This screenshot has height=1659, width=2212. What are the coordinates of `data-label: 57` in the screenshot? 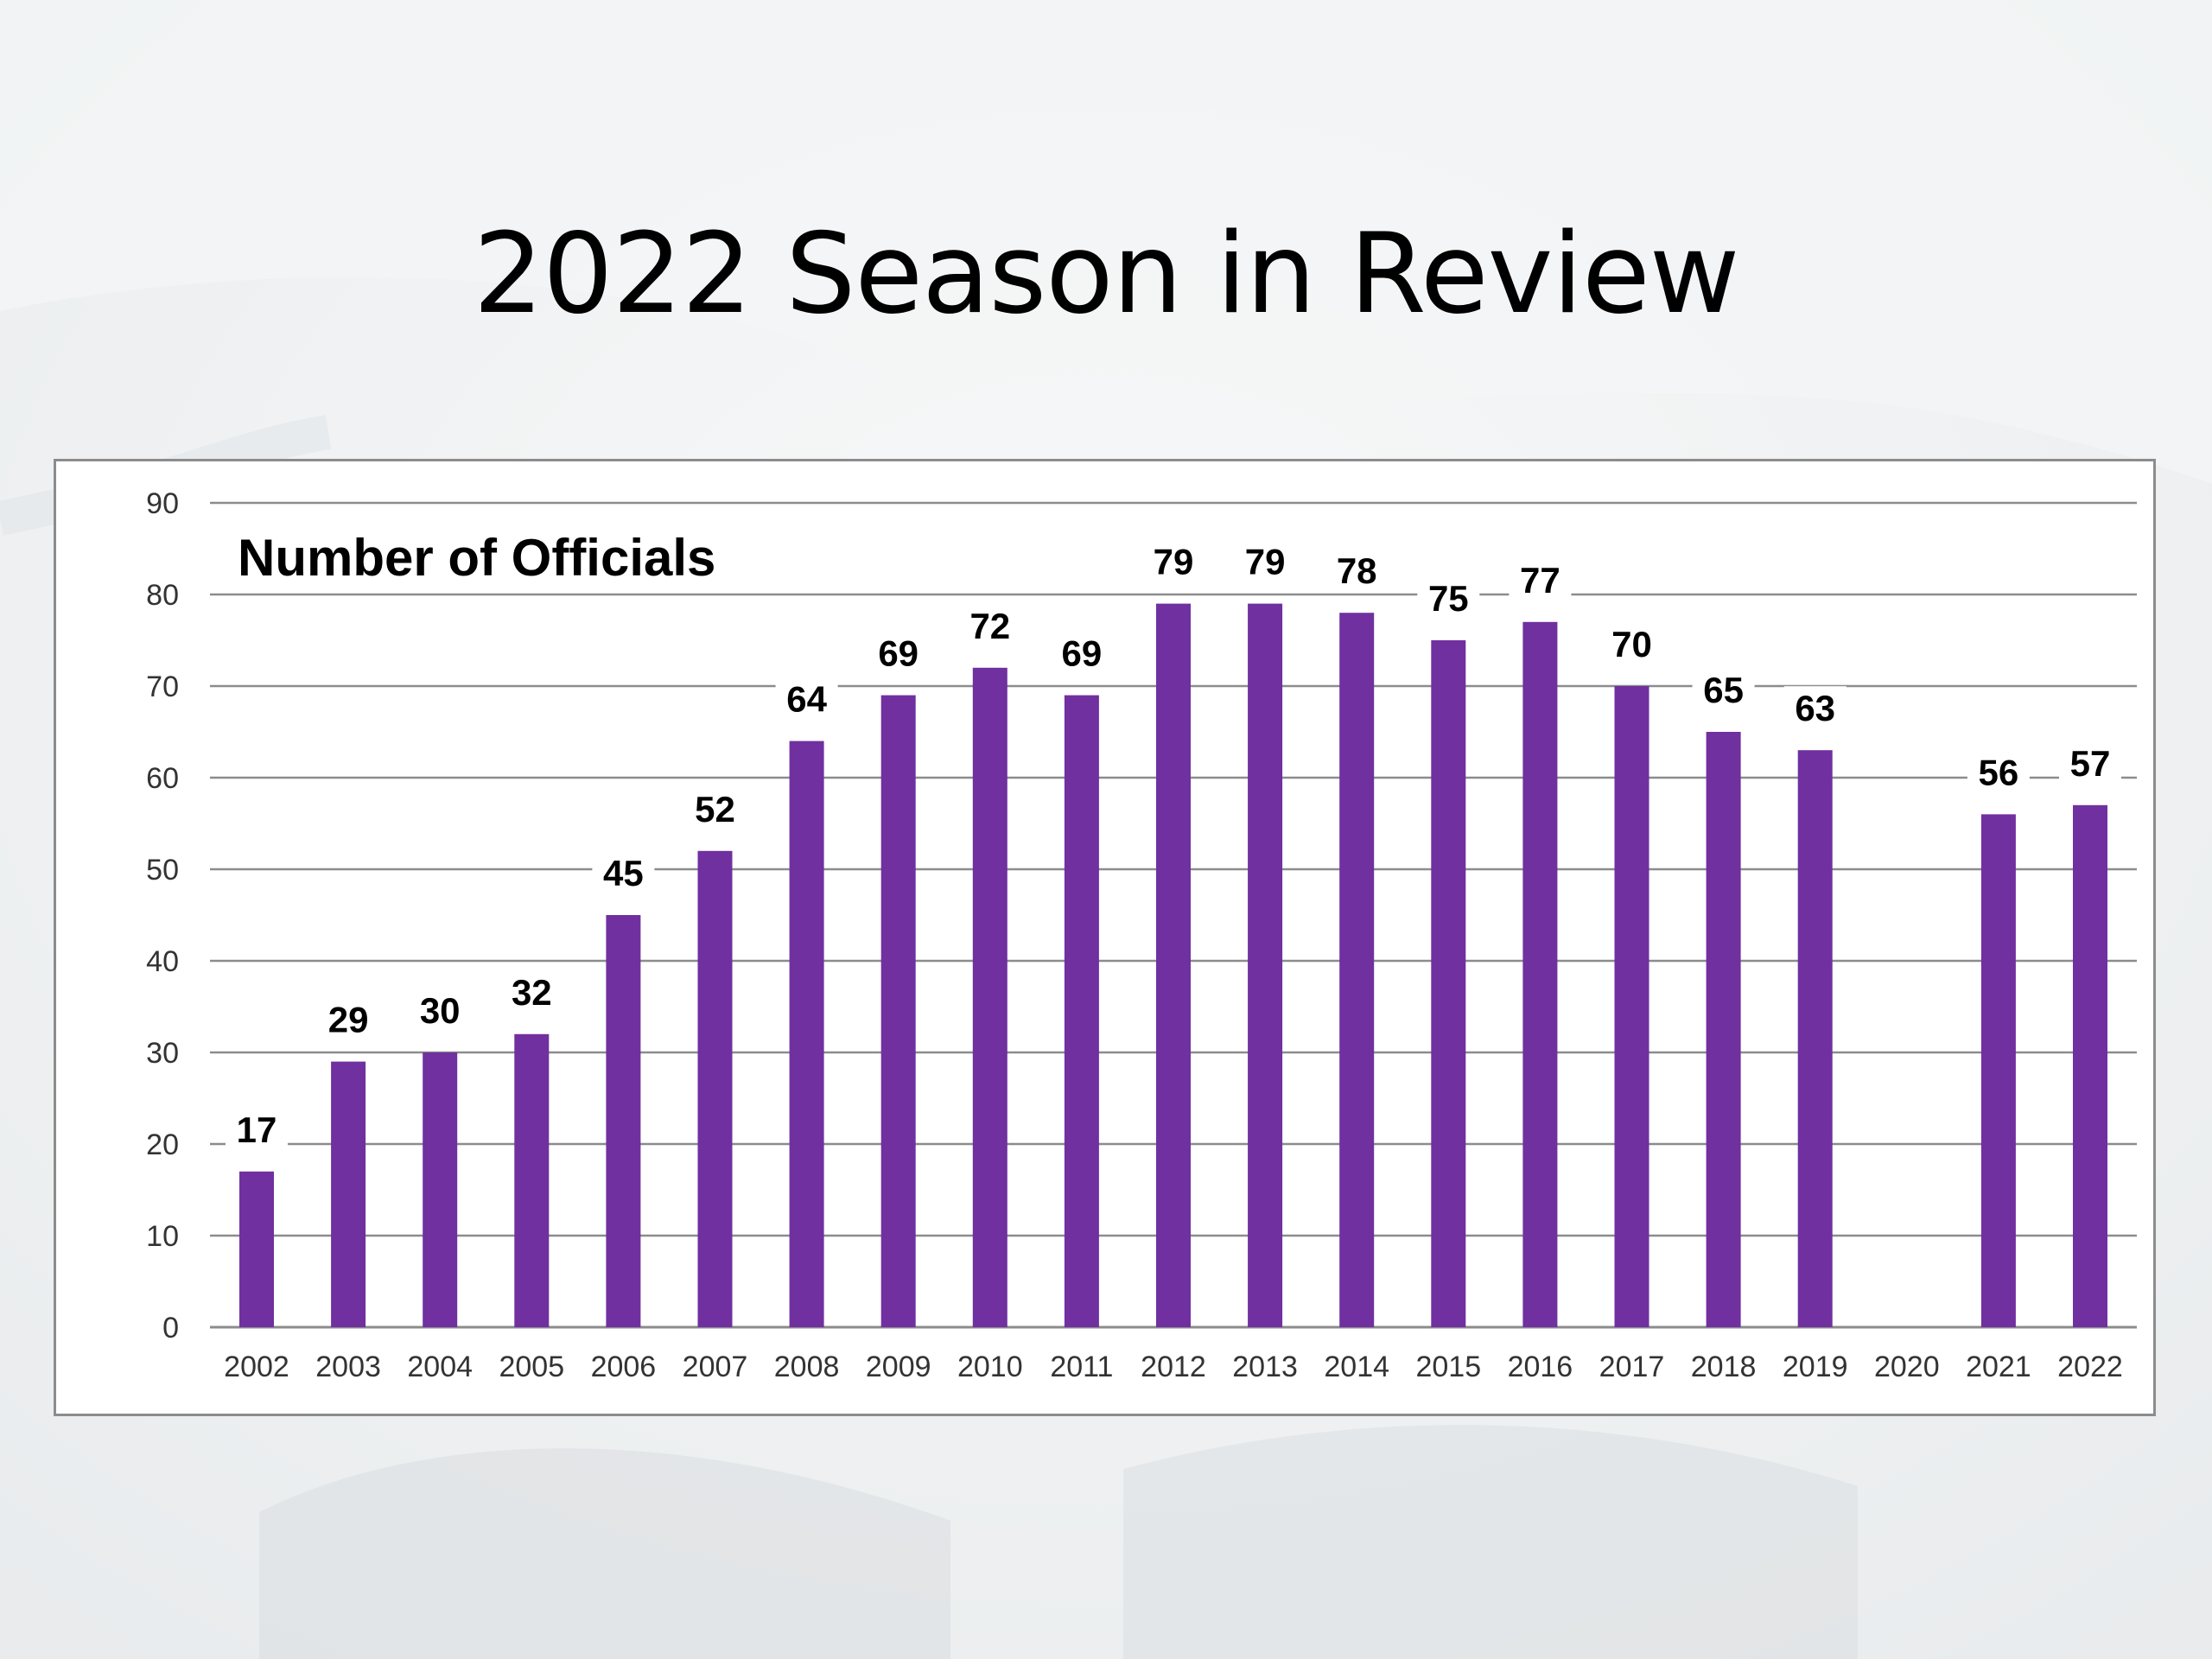 It's located at (2090, 763).